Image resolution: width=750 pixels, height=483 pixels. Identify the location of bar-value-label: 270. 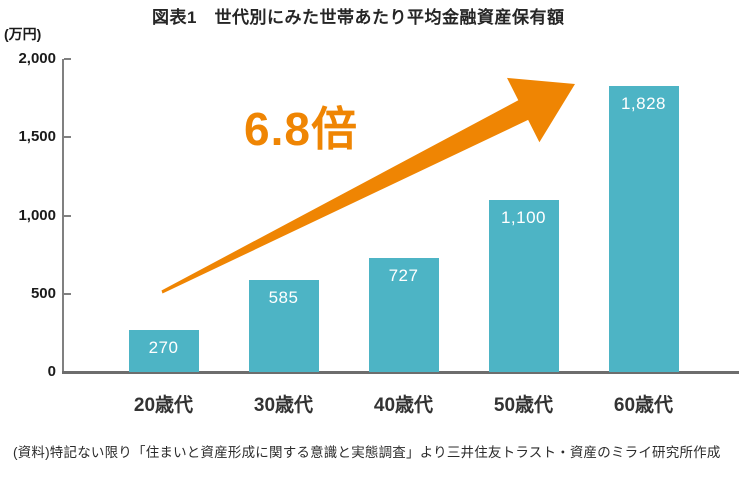
(163, 347).